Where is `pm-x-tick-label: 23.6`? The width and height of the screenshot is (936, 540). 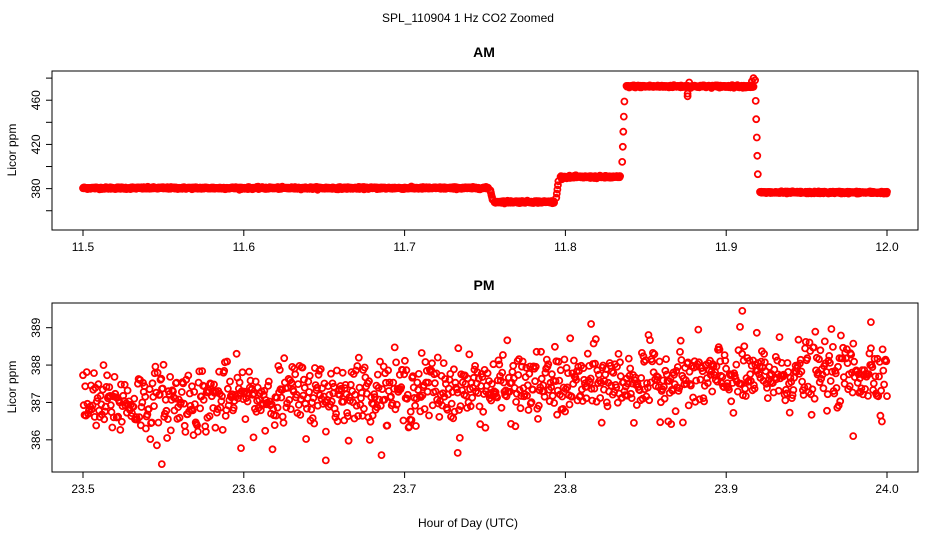 pm-x-tick-label: 23.6 is located at coordinates (244, 489).